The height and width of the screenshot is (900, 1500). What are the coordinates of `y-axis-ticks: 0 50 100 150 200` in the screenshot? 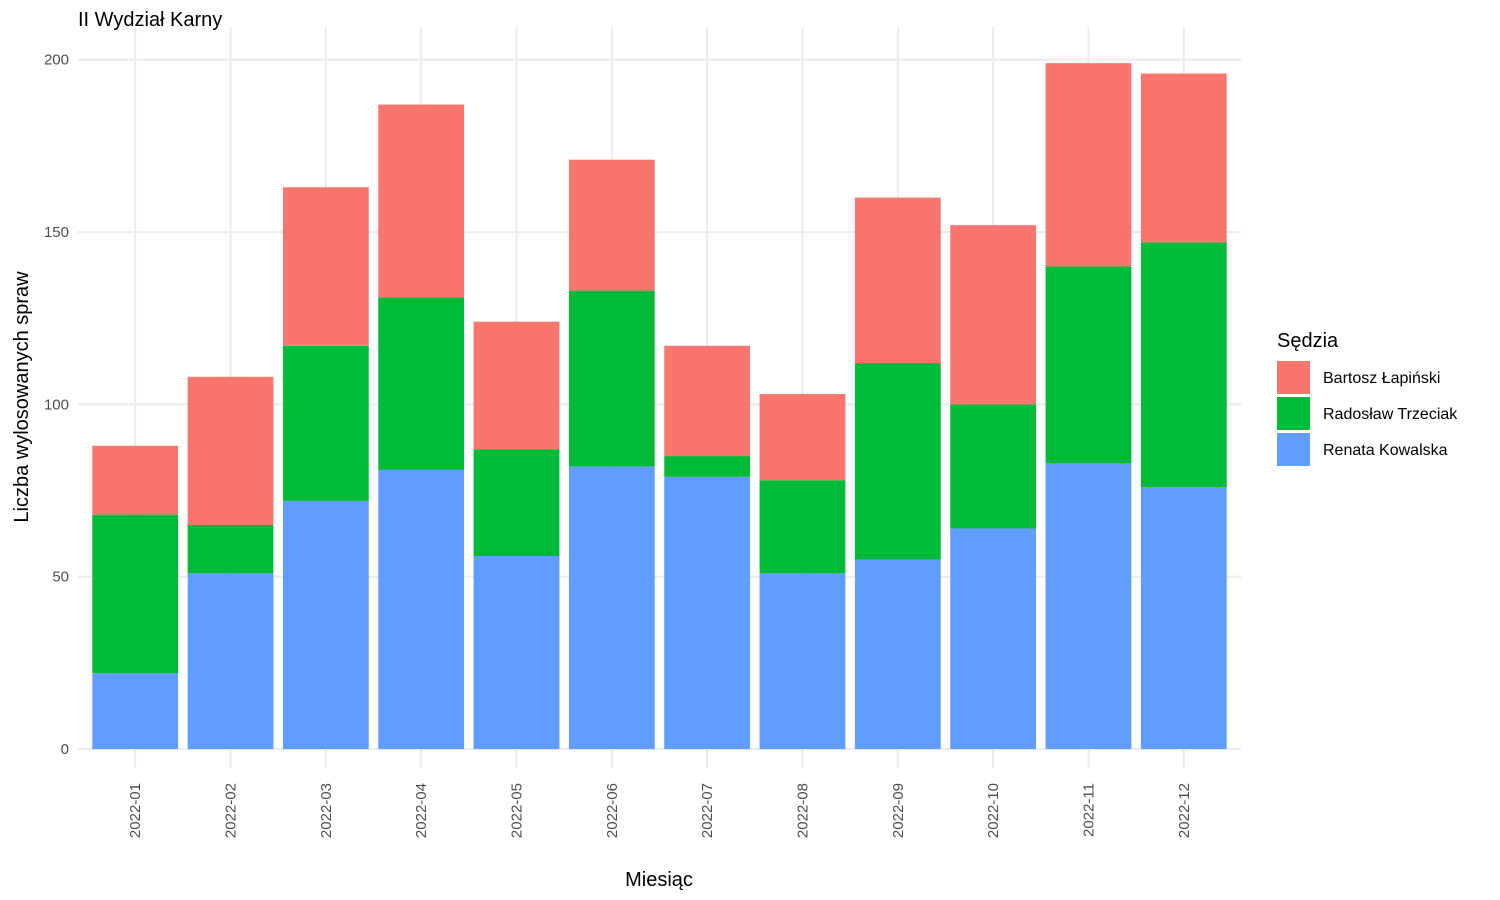 It's located at (56, 405).